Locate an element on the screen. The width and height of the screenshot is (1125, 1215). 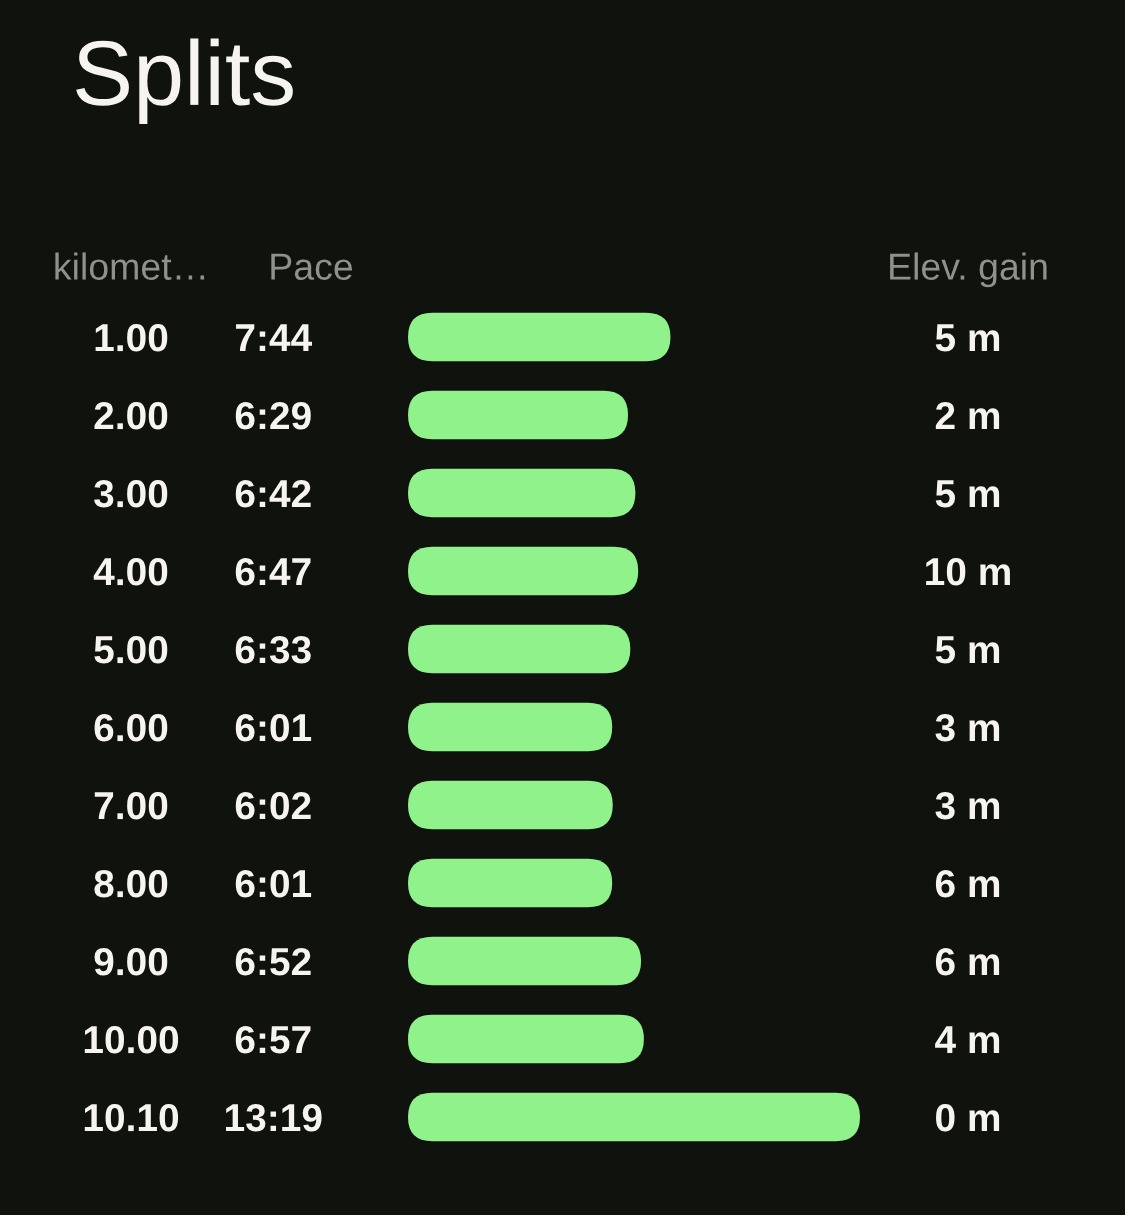
data-label: 6:57 is located at coordinates (273, 1039).